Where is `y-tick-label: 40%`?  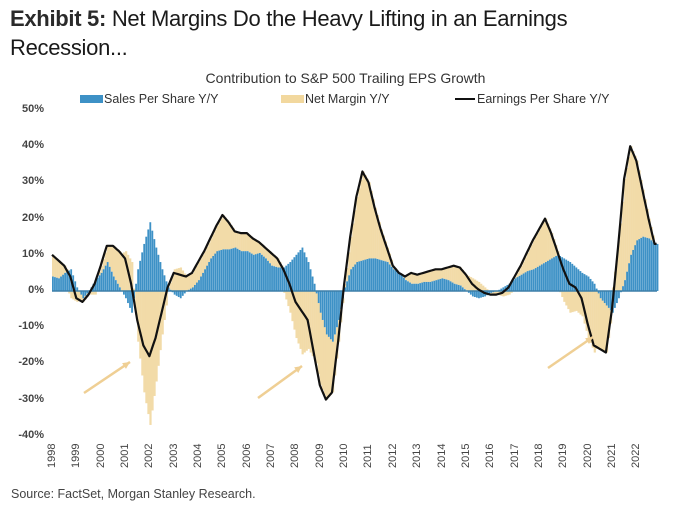 y-tick-label: 40% is located at coordinates (32, 145).